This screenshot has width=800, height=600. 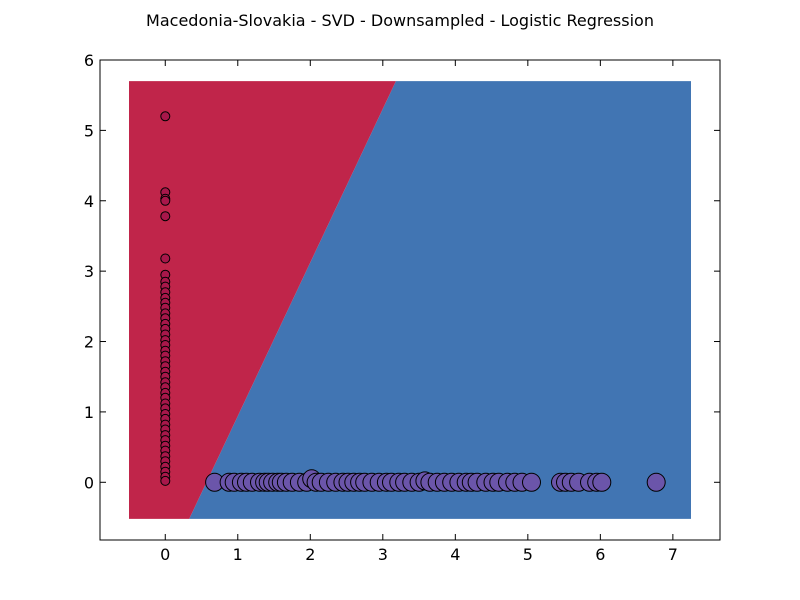 What do you see at coordinates (383, 554) in the screenshot?
I see `x-tick-label: 3` at bounding box center [383, 554].